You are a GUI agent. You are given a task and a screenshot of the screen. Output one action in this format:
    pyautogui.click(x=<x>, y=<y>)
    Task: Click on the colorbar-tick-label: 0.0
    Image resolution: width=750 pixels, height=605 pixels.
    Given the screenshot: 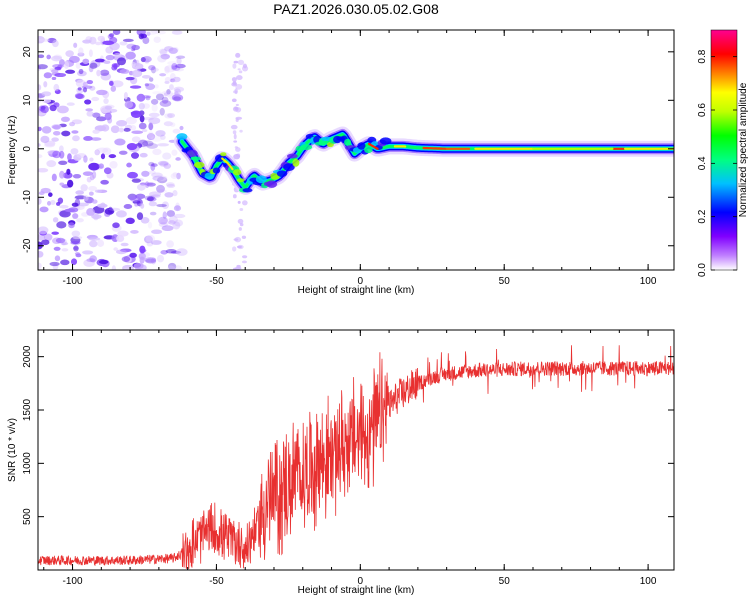 What is the action you would take?
    pyautogui.click(x=702, y=270)
    